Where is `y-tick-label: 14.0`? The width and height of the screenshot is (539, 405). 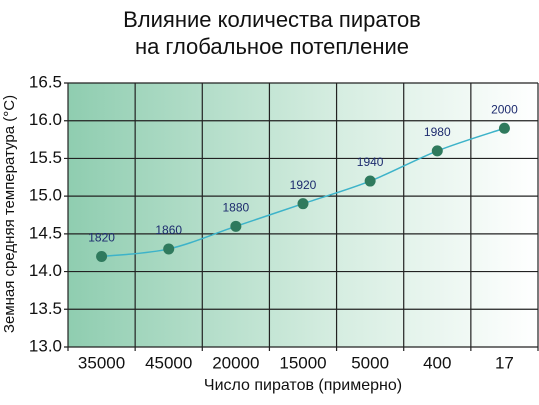
y-tick-label: 14.0 is located at coordinates (45, 270).